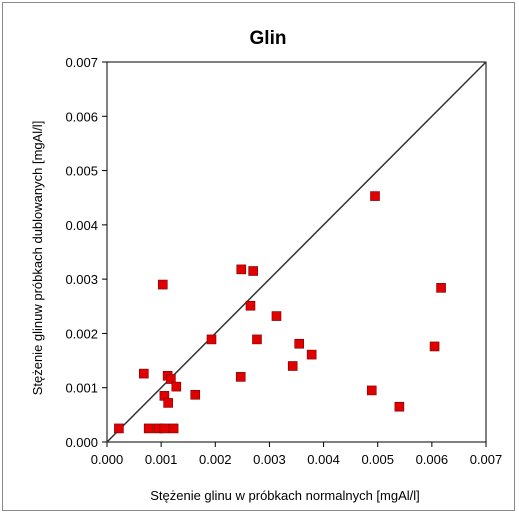 The height and width of the screenshot is (515, 519). Describe the element at coordinates (81, 116) in the screenshot. I see `y-tick-label: 0.006` at that location.